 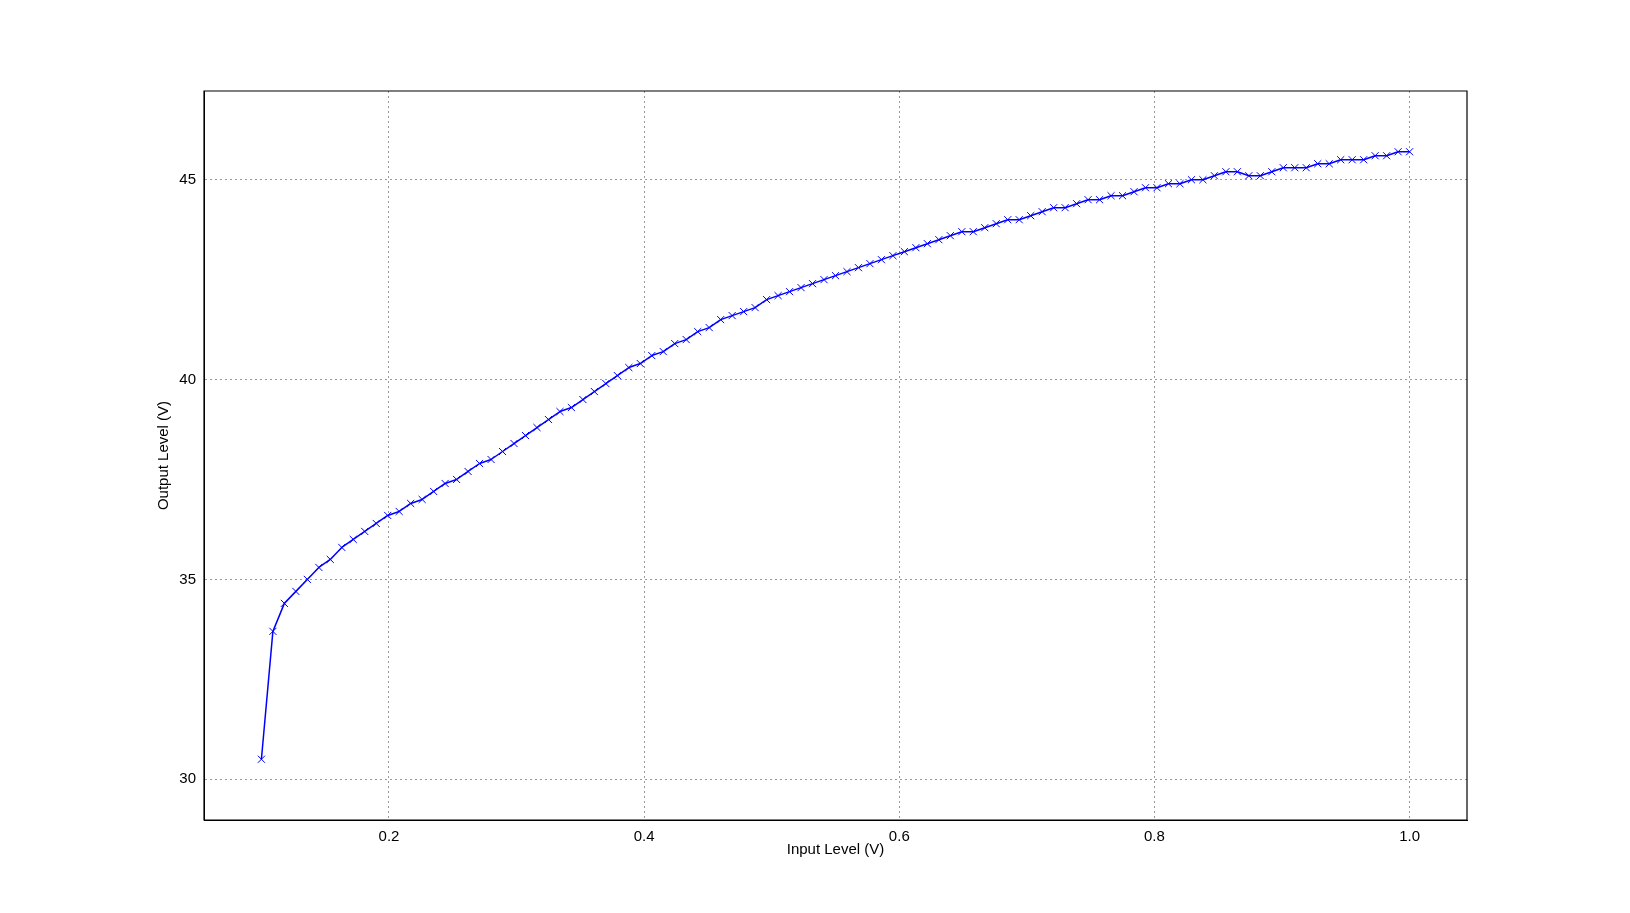 What do you see at coordinates (835, 849) in the screenshot?
I see `x-axis-title: Input Level (V)` at bounding box center [835, 849].